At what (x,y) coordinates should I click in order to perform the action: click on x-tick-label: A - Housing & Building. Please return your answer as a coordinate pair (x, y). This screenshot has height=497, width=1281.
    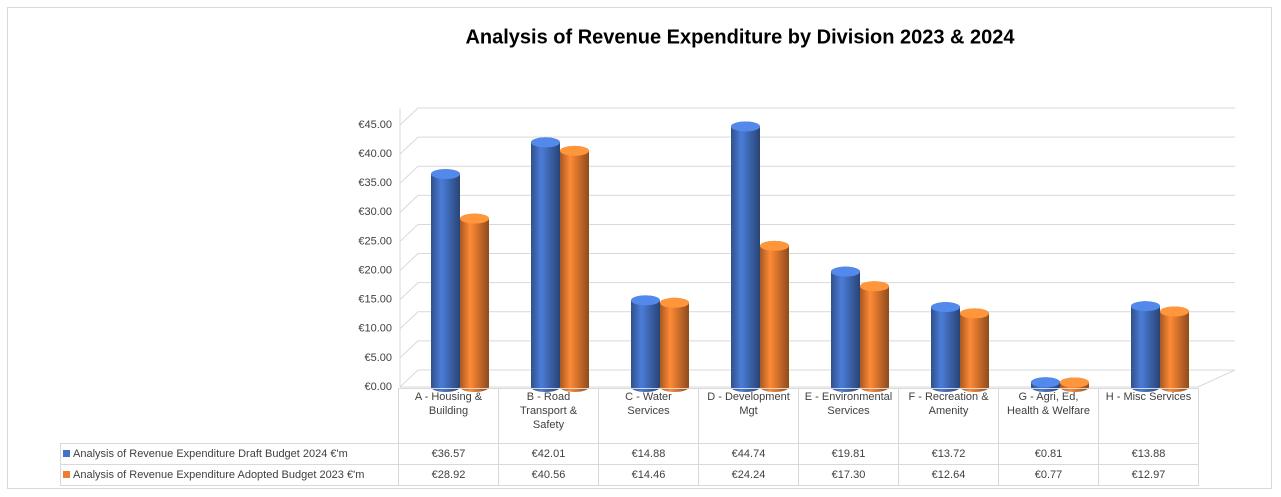
    Looking at the image, I should click on (448, 416).